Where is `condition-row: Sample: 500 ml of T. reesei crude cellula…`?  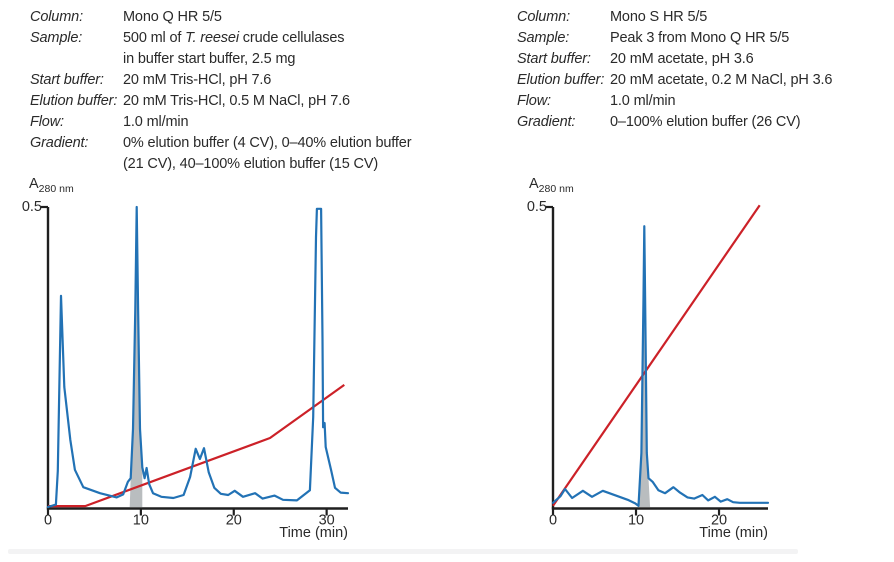 condition-row: Sample: 500 ml of T. reesei crude cellula… is located at coordinates (220, 49).